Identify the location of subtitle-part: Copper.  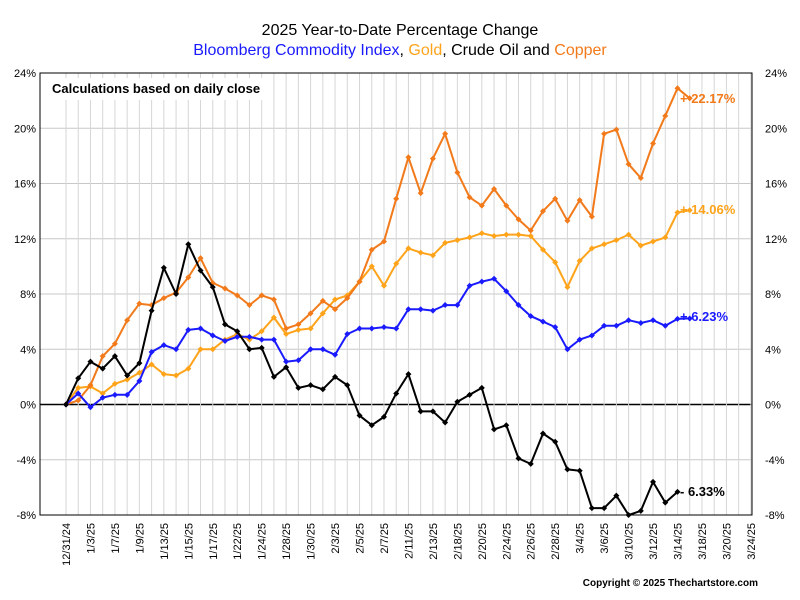
(580, 50).